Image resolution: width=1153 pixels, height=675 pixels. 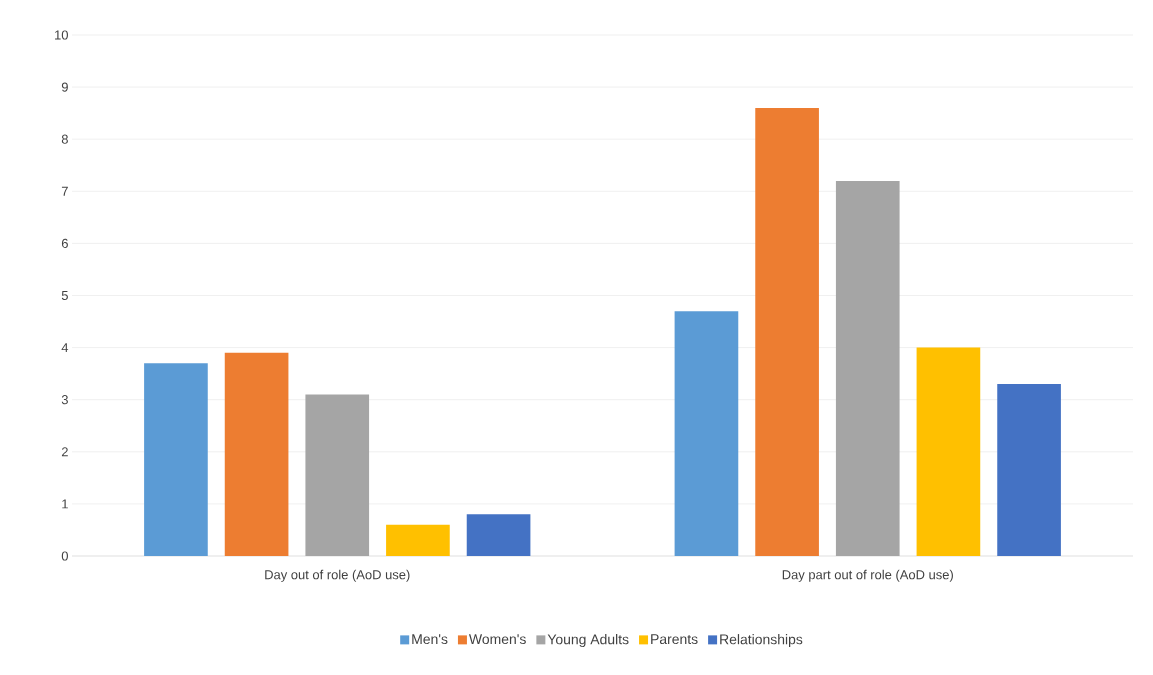 I want to click on legend-label: Women's, so click(x=497, y=639).